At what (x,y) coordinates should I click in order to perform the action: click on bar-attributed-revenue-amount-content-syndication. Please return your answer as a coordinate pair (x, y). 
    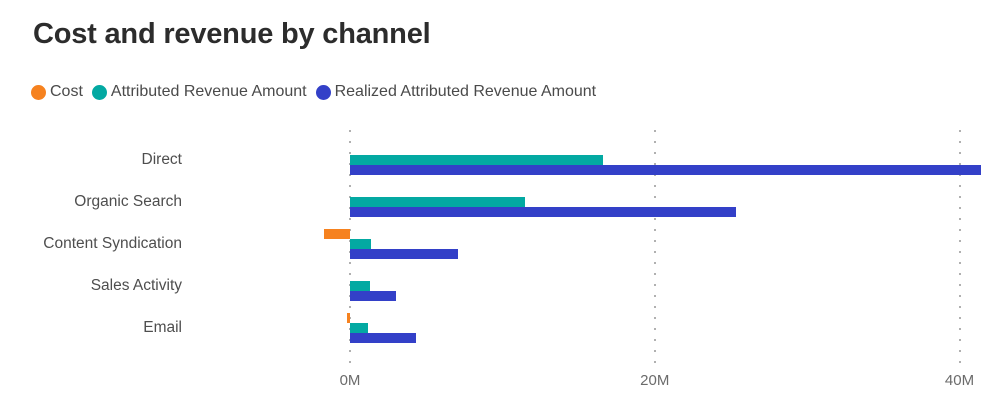
    Looking at the image, I should click on (361, 244).